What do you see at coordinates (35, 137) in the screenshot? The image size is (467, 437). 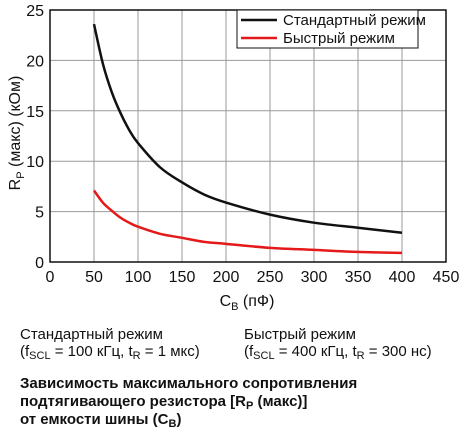 I see `y-tick-labels: 0 5 10 15 20 25` at bounding box center [35, 137].